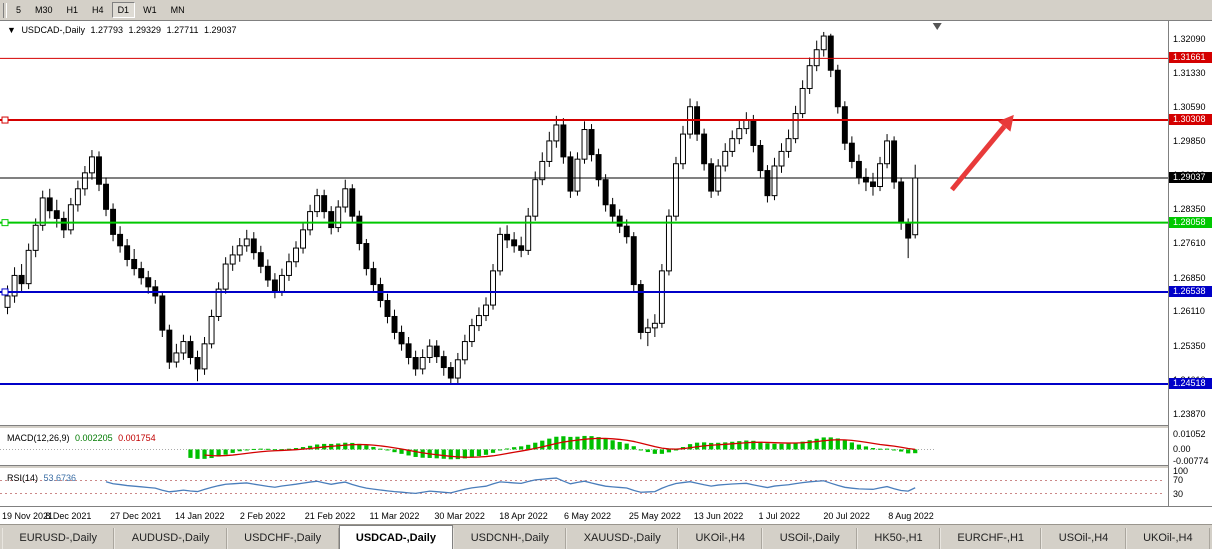  I want to click on price-line-label: 1.26538, so click(1190, 291).